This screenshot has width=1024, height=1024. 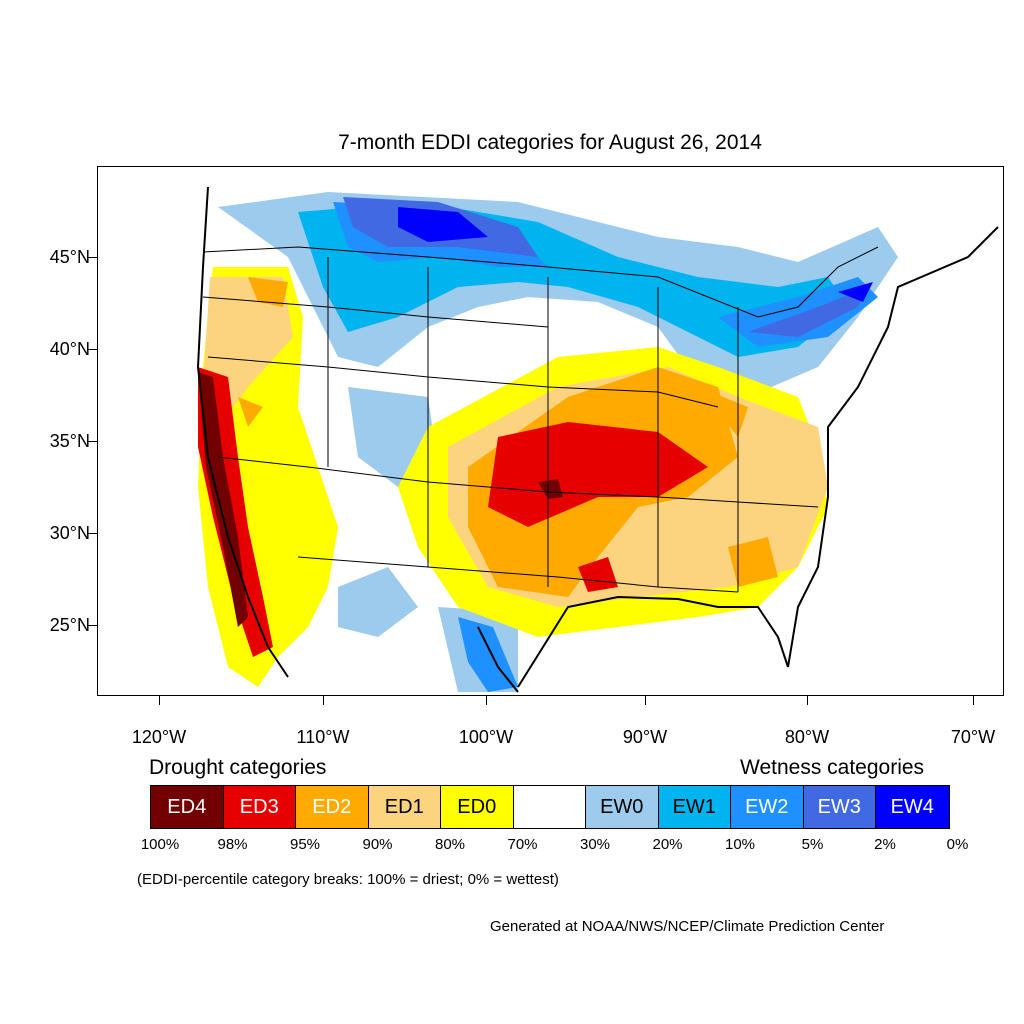 What do you see at coordinates (232, 844) in the screenshot?
I see `legend-break-label: 98%` at bounding box center [232, 844].